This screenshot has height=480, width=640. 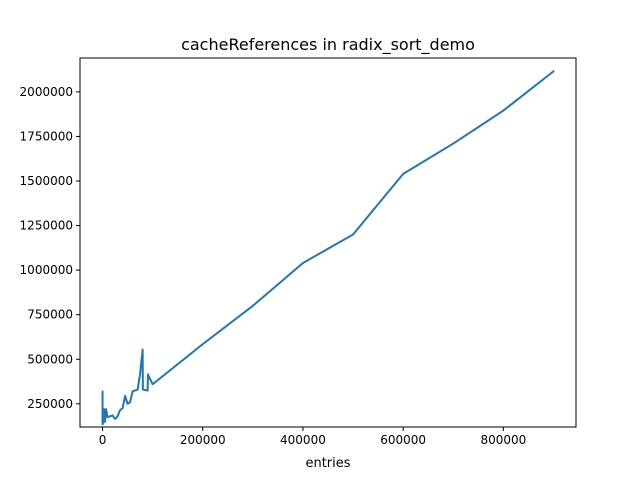 I want to click on x-tick-label: 800000, so click(x=503, y=440).